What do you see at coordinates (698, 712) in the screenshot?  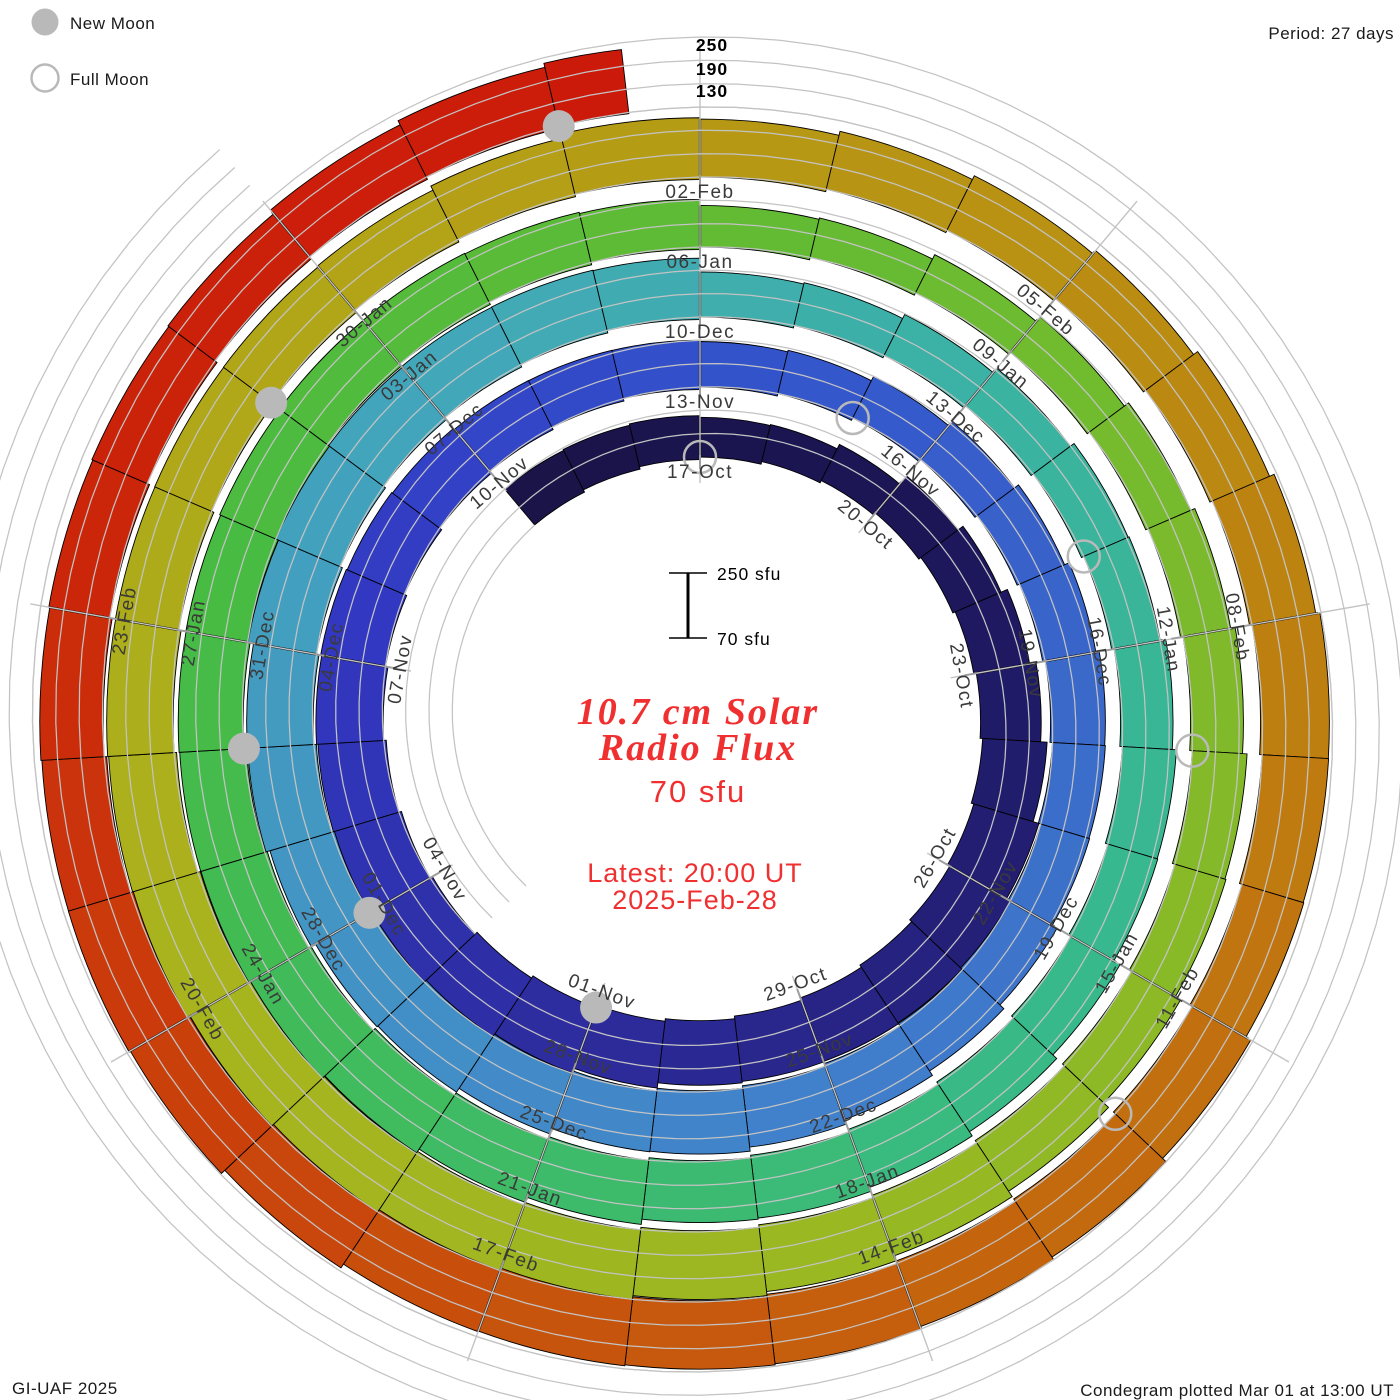 I see `chart-title-line1: 10.7 cm Solar` at bounding box center [698, 712].